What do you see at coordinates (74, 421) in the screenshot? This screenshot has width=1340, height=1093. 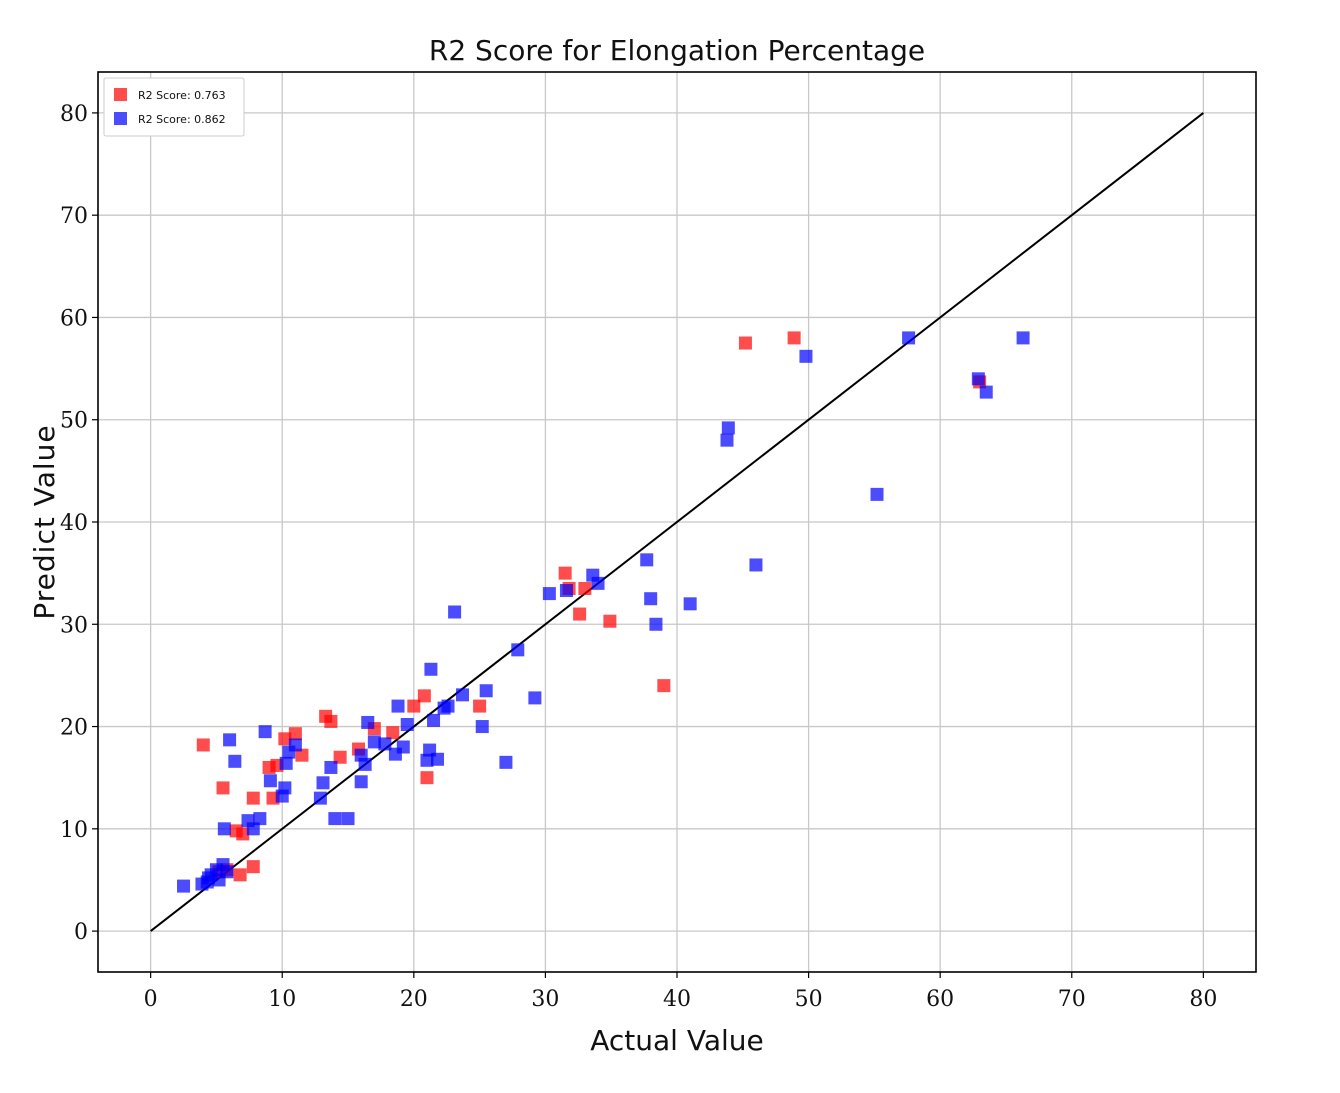 I see `y-tick-label: 50` at bounding box center [74, 421].